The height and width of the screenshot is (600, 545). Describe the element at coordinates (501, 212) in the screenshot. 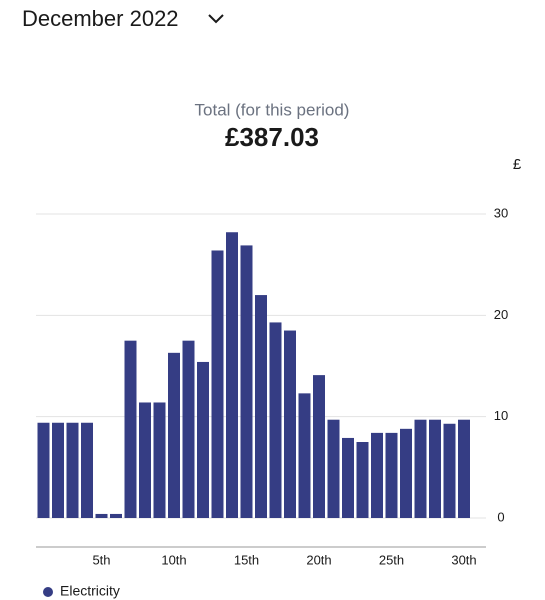

I see `y-tick-label: 30` at that location.